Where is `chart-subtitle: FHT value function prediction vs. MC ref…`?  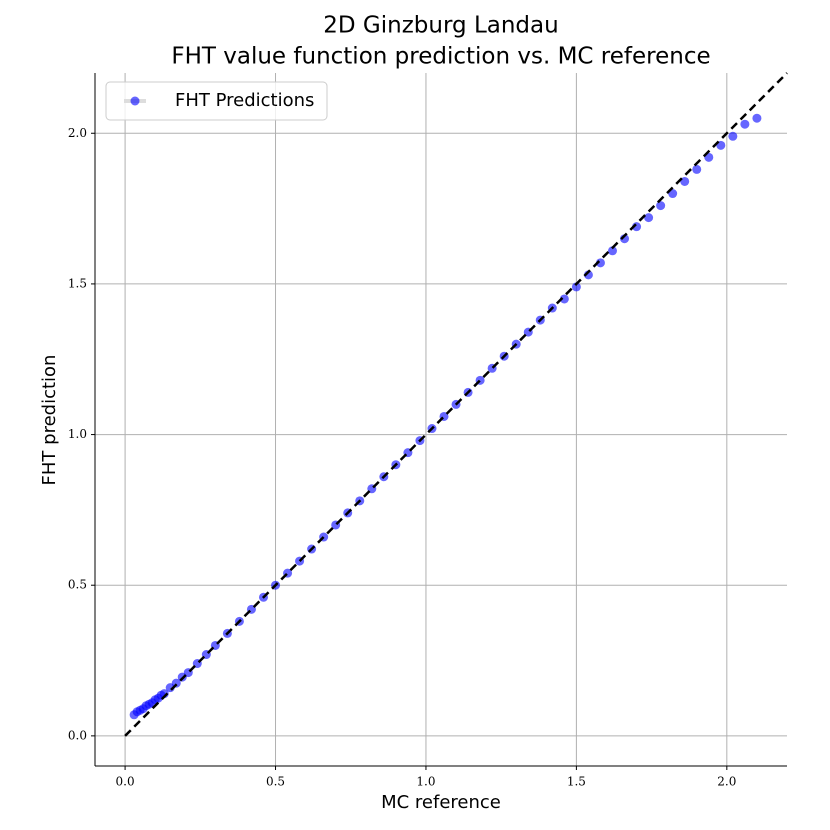 chart-subtitle: FHT value function prediction vs. MC ref… is located at coordinates (440, 57).